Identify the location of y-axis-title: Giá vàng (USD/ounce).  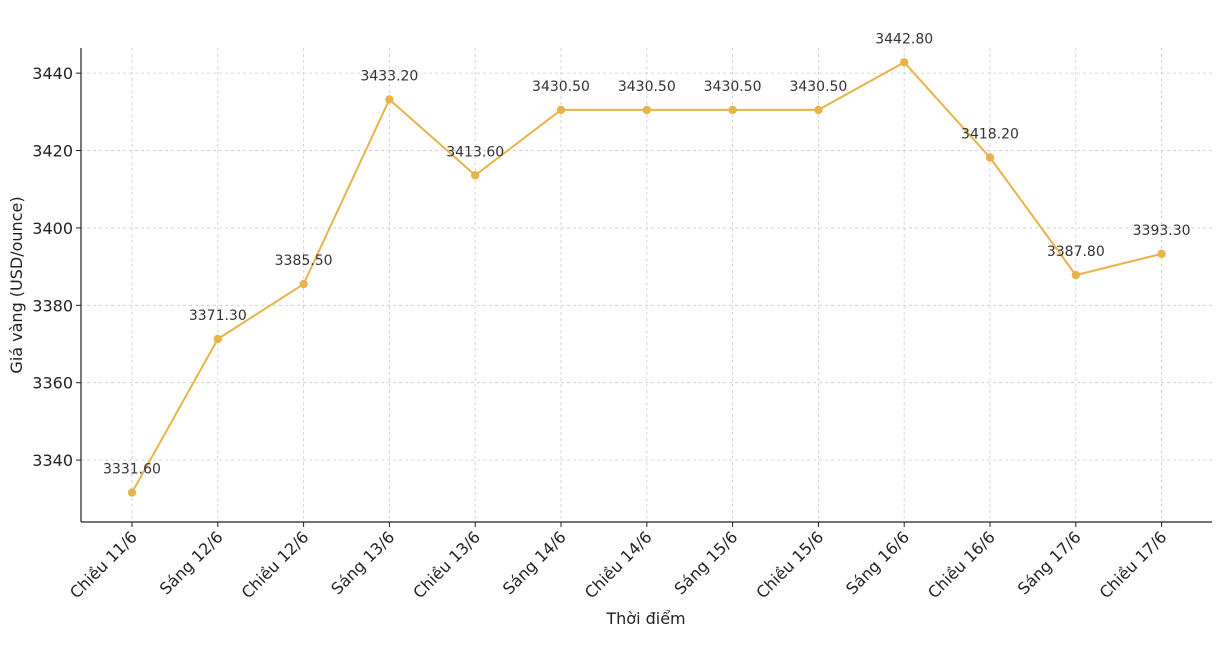
(16, 284).